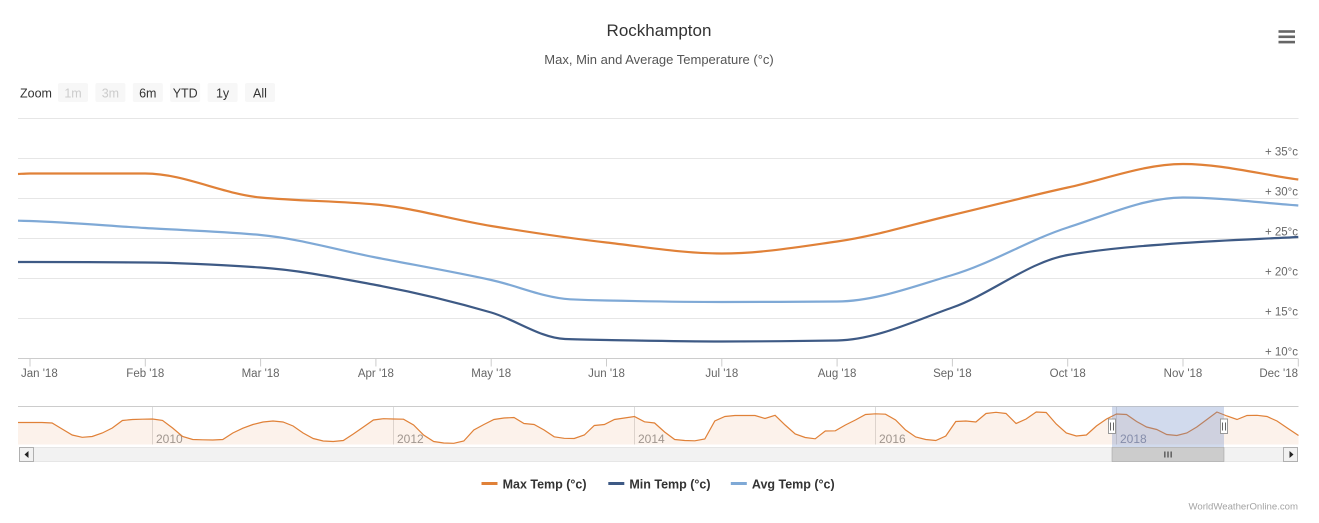 The image size is (1319, 523). I want to click on svg-text: 3m, so click(110, 94).